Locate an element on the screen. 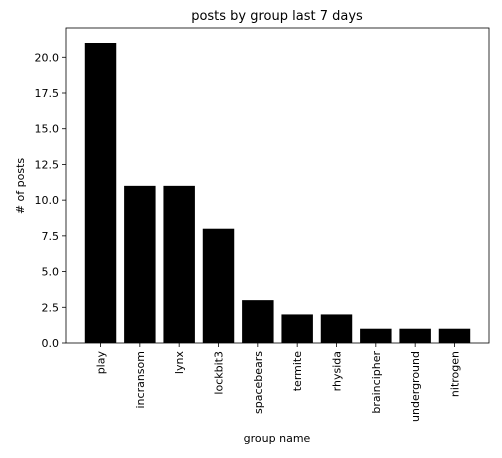 This screenshot has height=458, width=502. y-tick-label: 7.5 is located at coordinates (51, 236).